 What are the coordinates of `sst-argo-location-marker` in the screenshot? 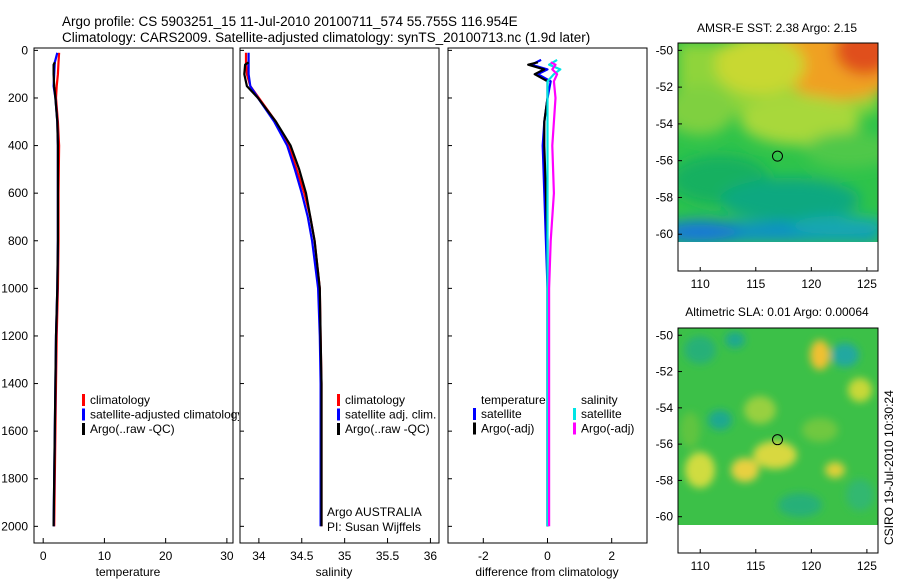 It's located at (777, 156).